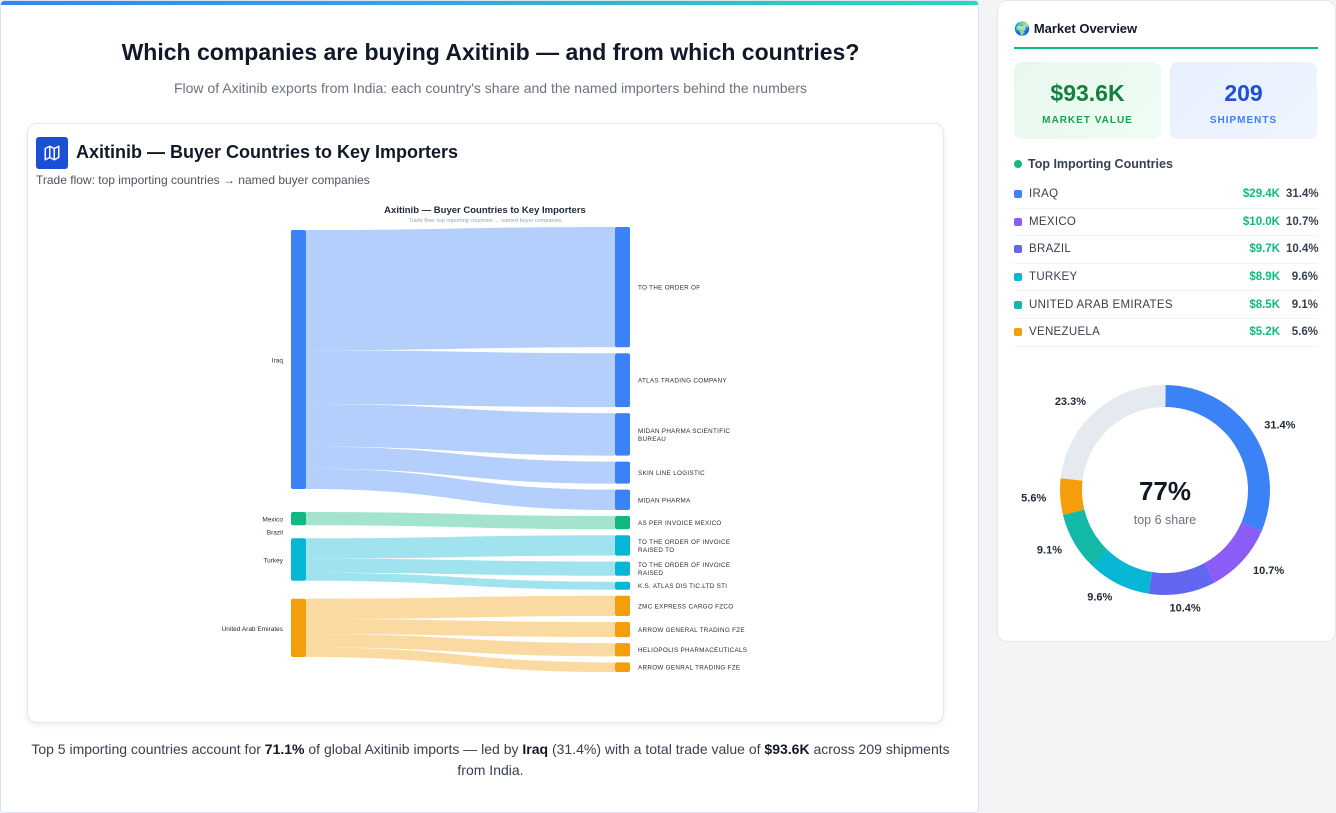 Image resolution: width=1336 pixels, height=813 pixels. Describe the element at coordinates (1304, 332) in the screenshot. I see `country-pct: 5.6%` at that location.